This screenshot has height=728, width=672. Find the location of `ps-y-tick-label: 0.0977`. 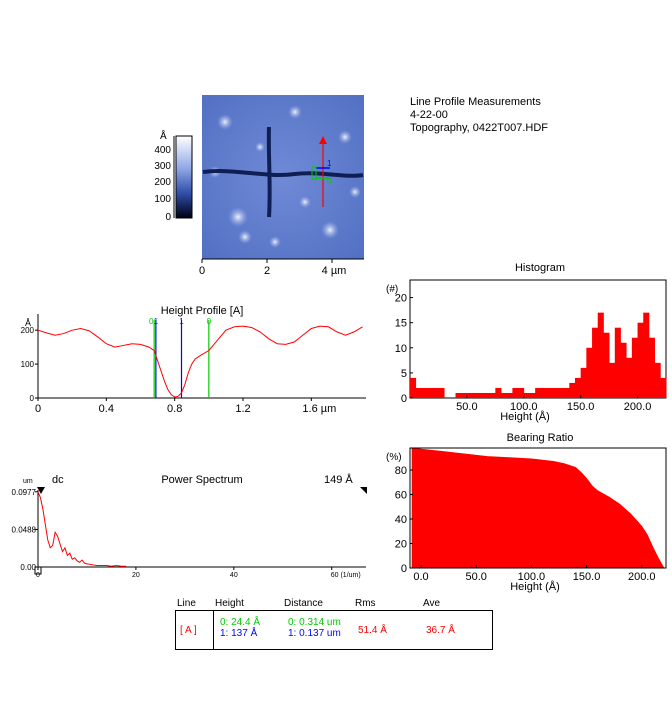

ps-y-tick-label: 0.0977 is located at coordinates (24, 492).